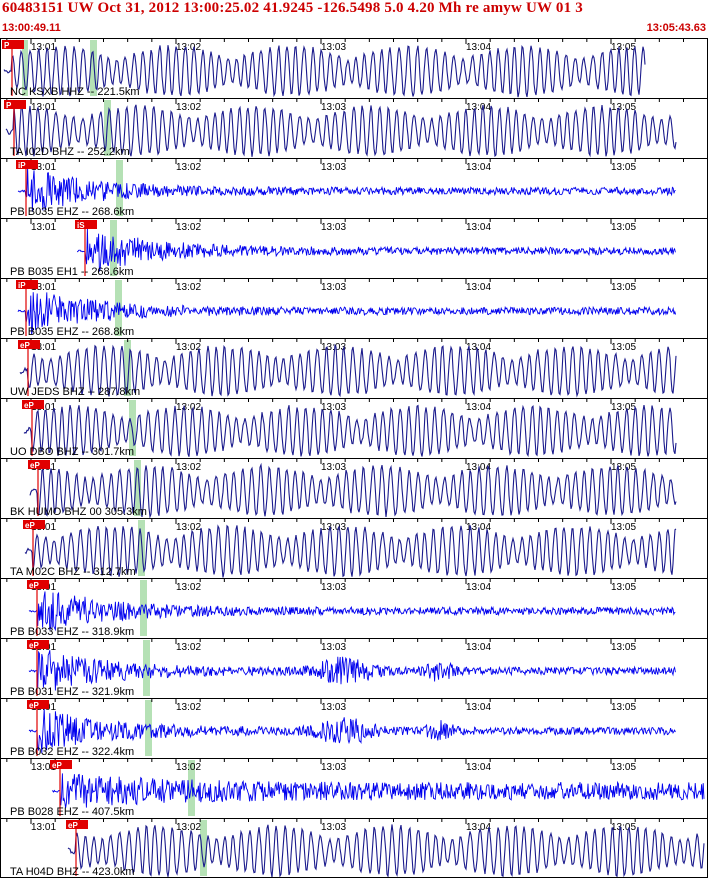 The width and height of the screenshot is (708, 878). Describe the element at coordinates (72, 272) in the screenshot. I see `station-label: PB B035 EH1 -- 268.6km` at that location.